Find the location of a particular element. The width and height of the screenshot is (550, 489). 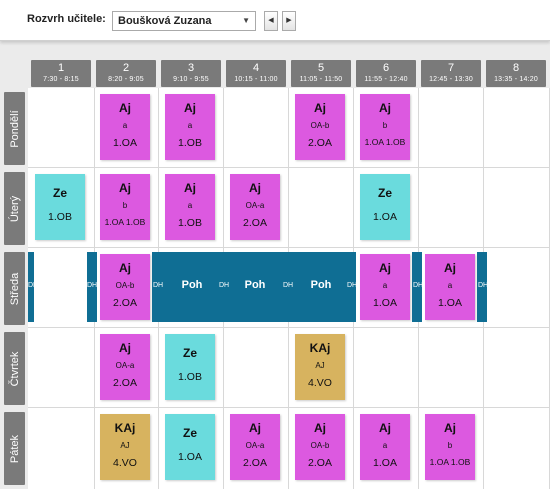

lesson-group: AJ is located at coordinates (125, 445).